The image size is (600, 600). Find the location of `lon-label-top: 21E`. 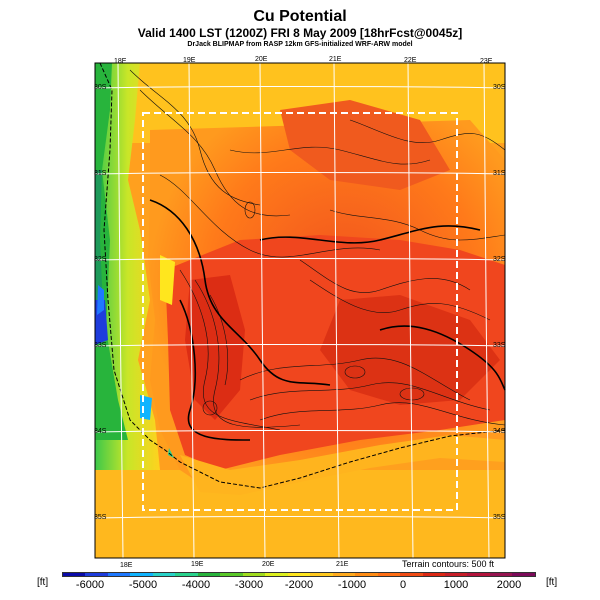

lon-label-top: 21E is located at coordinates (335, 59).